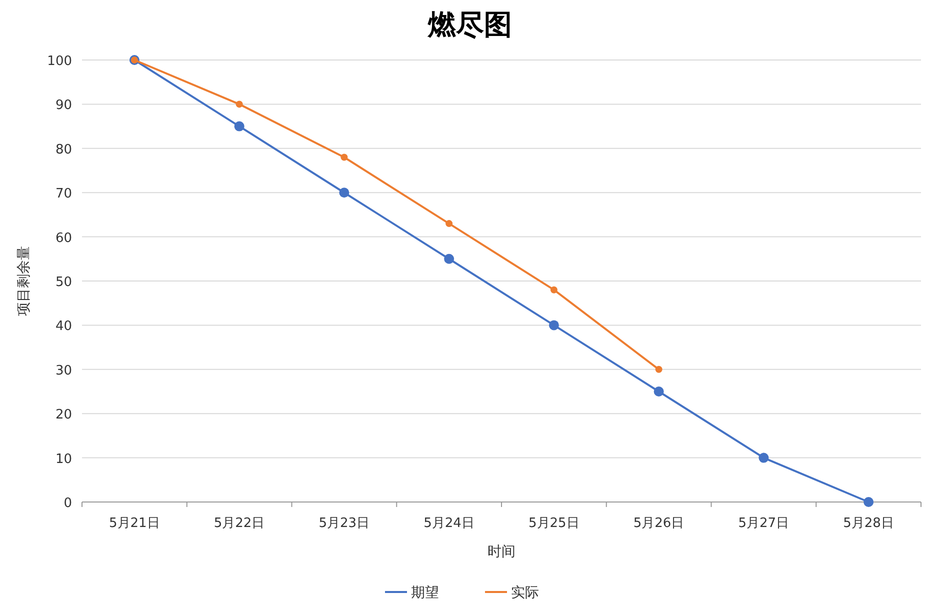 The image size is (941, 608). What do you see at coordinates (502, 552) in the screenshot?
I see `x-axis-title: 时间` at bounding box center [502, 552].